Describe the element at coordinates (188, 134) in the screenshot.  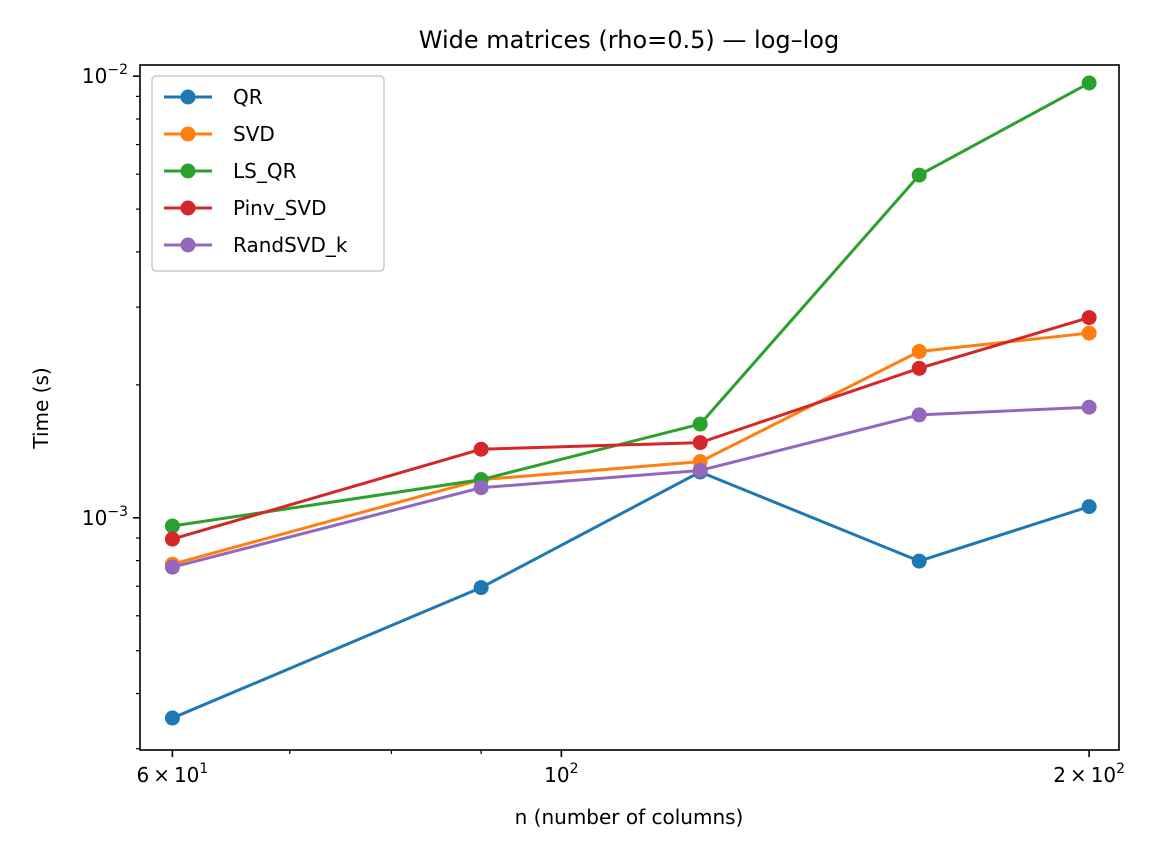
I see `legend-marker-svd` at that location.